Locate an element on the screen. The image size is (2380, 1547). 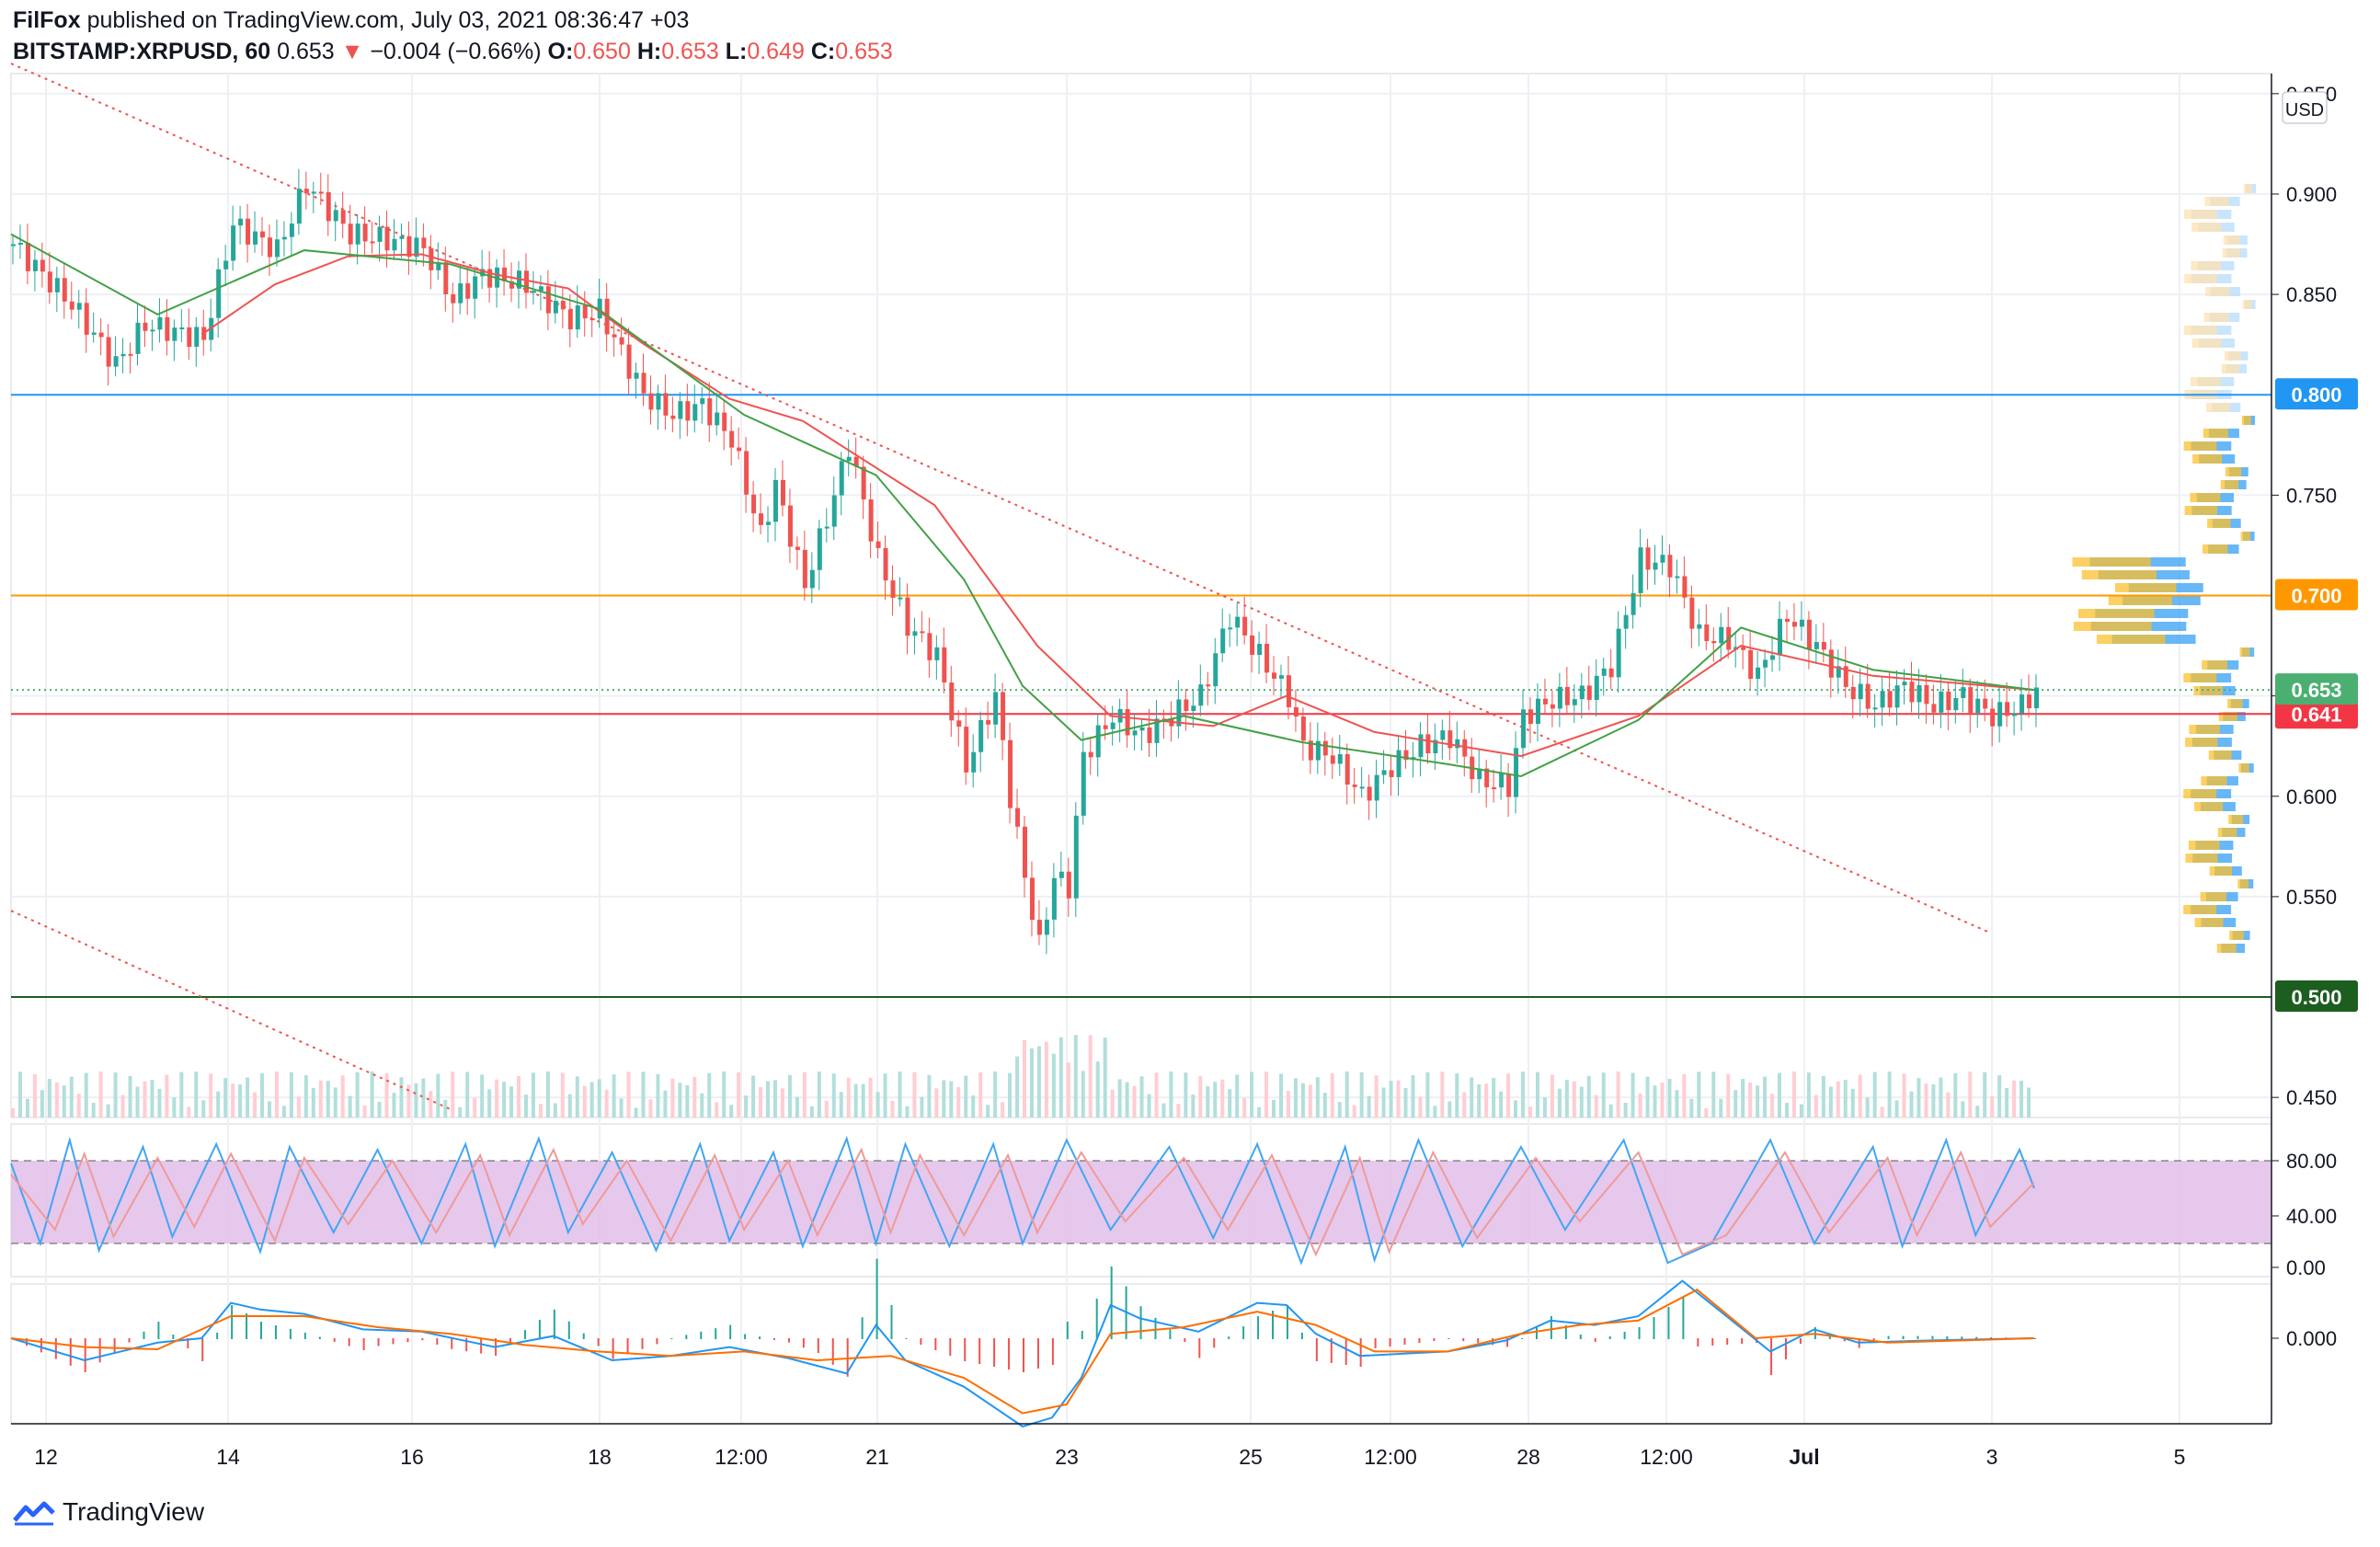
x-tick-label: 25 is located at coordinates (1251, 1457).